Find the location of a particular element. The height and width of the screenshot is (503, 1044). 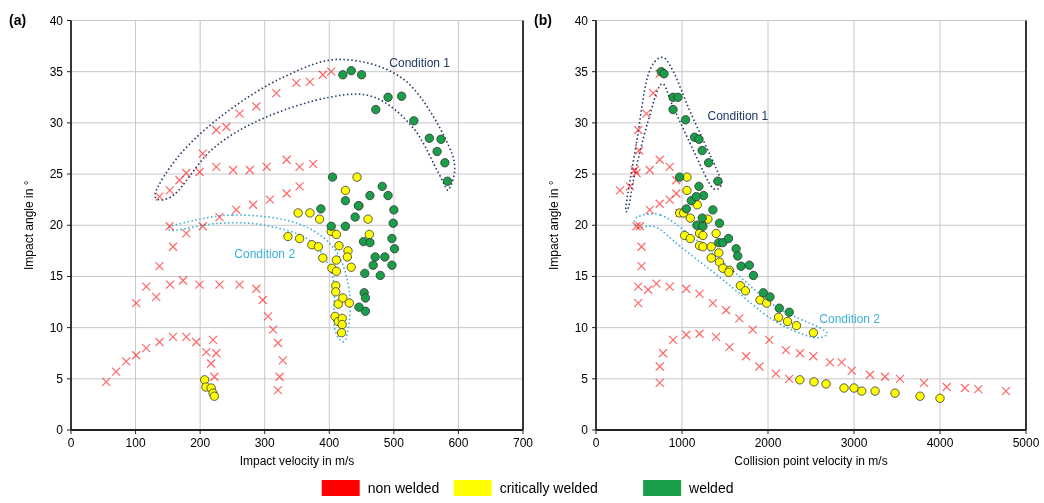

x-axis-title: Collision point velocity in m/s is located at coordinates (811, 461).